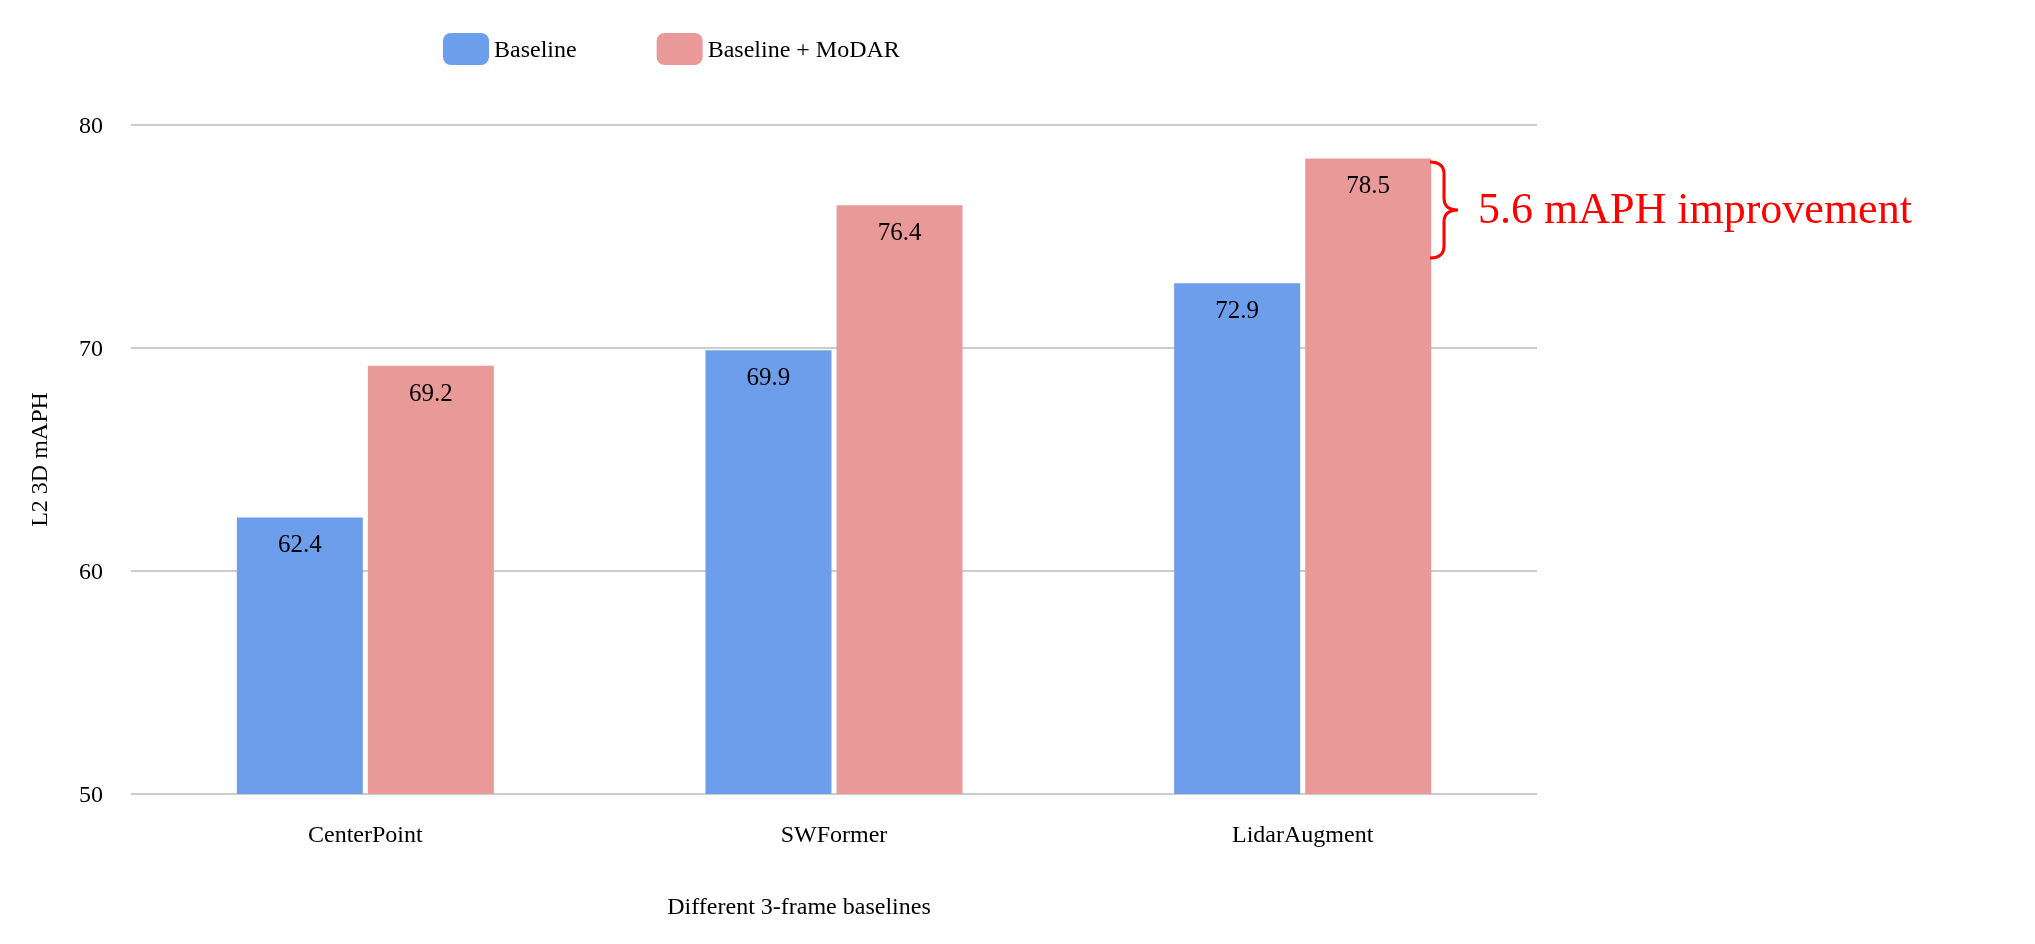 This screenshot has height=944, width=2035. What do you see at coordinates (91, 125) in the screenshot?
I see `y-tick-label: 80` at bounding box center [91, 125].